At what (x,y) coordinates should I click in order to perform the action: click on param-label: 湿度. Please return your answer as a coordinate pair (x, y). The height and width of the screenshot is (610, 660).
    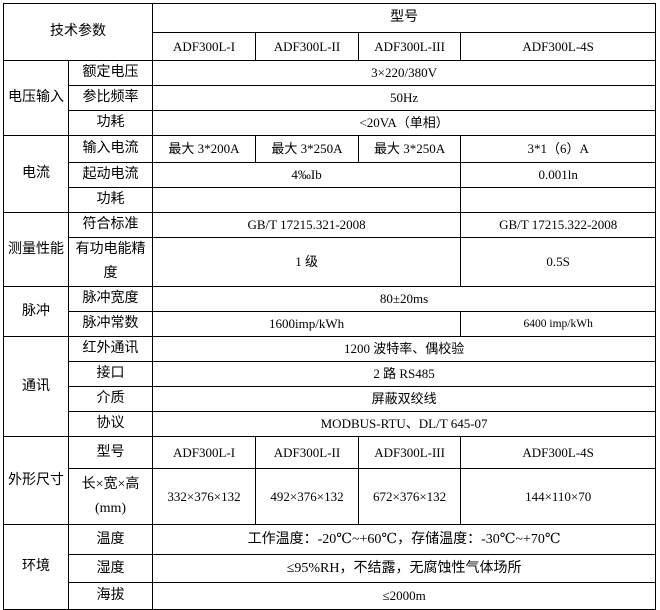
    Looking at the image, I should click on (110, 568).